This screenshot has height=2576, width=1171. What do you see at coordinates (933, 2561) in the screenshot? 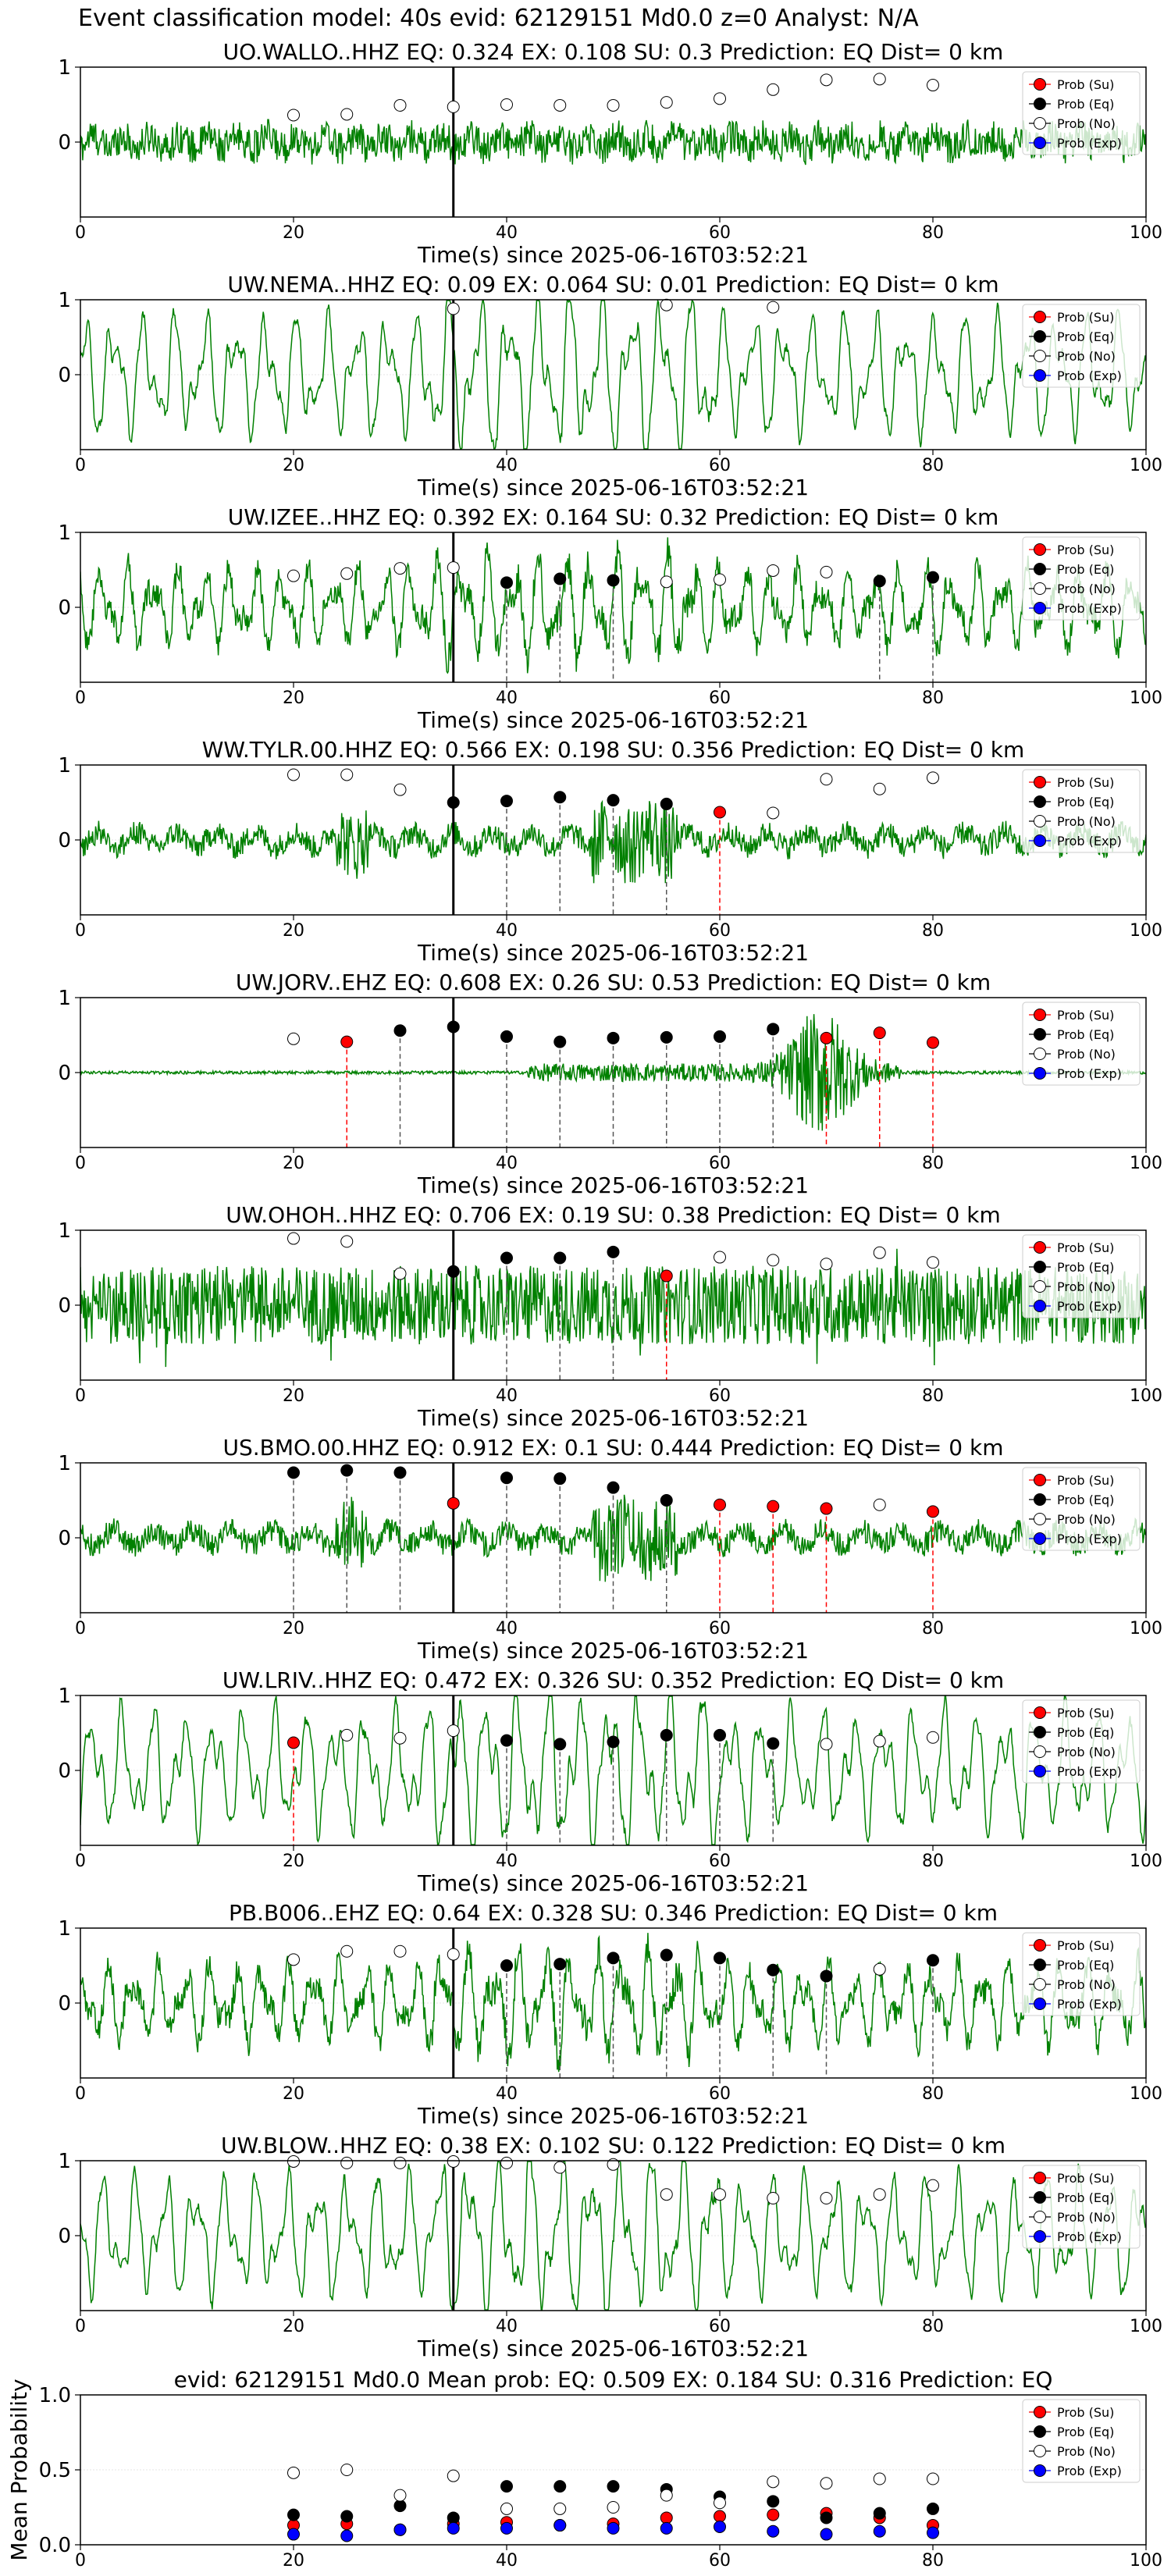
I see `panel-11-xtick-label-4: 80` at bounding box center [933, 2561].